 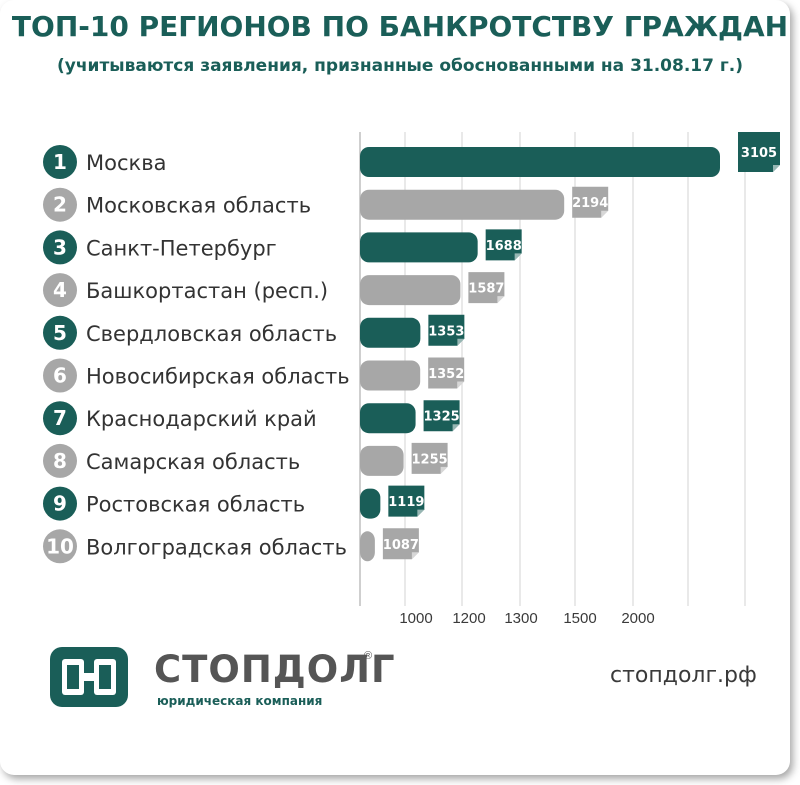 I want to click on value-label: 1688, so click(x=504, y=246).